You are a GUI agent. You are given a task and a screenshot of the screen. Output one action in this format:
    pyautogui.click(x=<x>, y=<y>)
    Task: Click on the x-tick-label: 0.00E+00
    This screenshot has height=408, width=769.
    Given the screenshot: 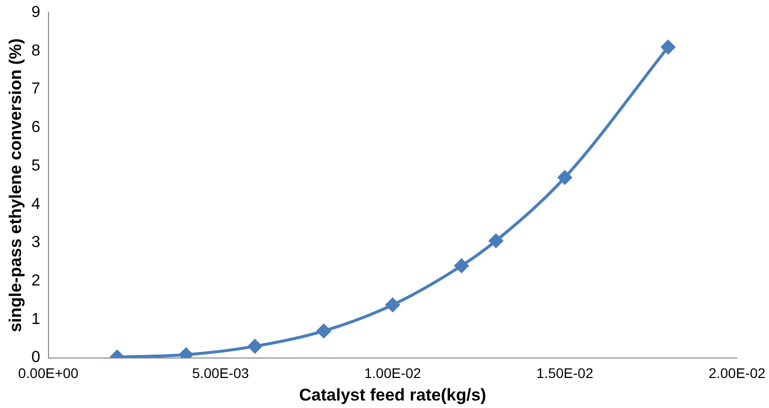 What is the action you would take?
    pyautogui.click(x=48, y=373)
    